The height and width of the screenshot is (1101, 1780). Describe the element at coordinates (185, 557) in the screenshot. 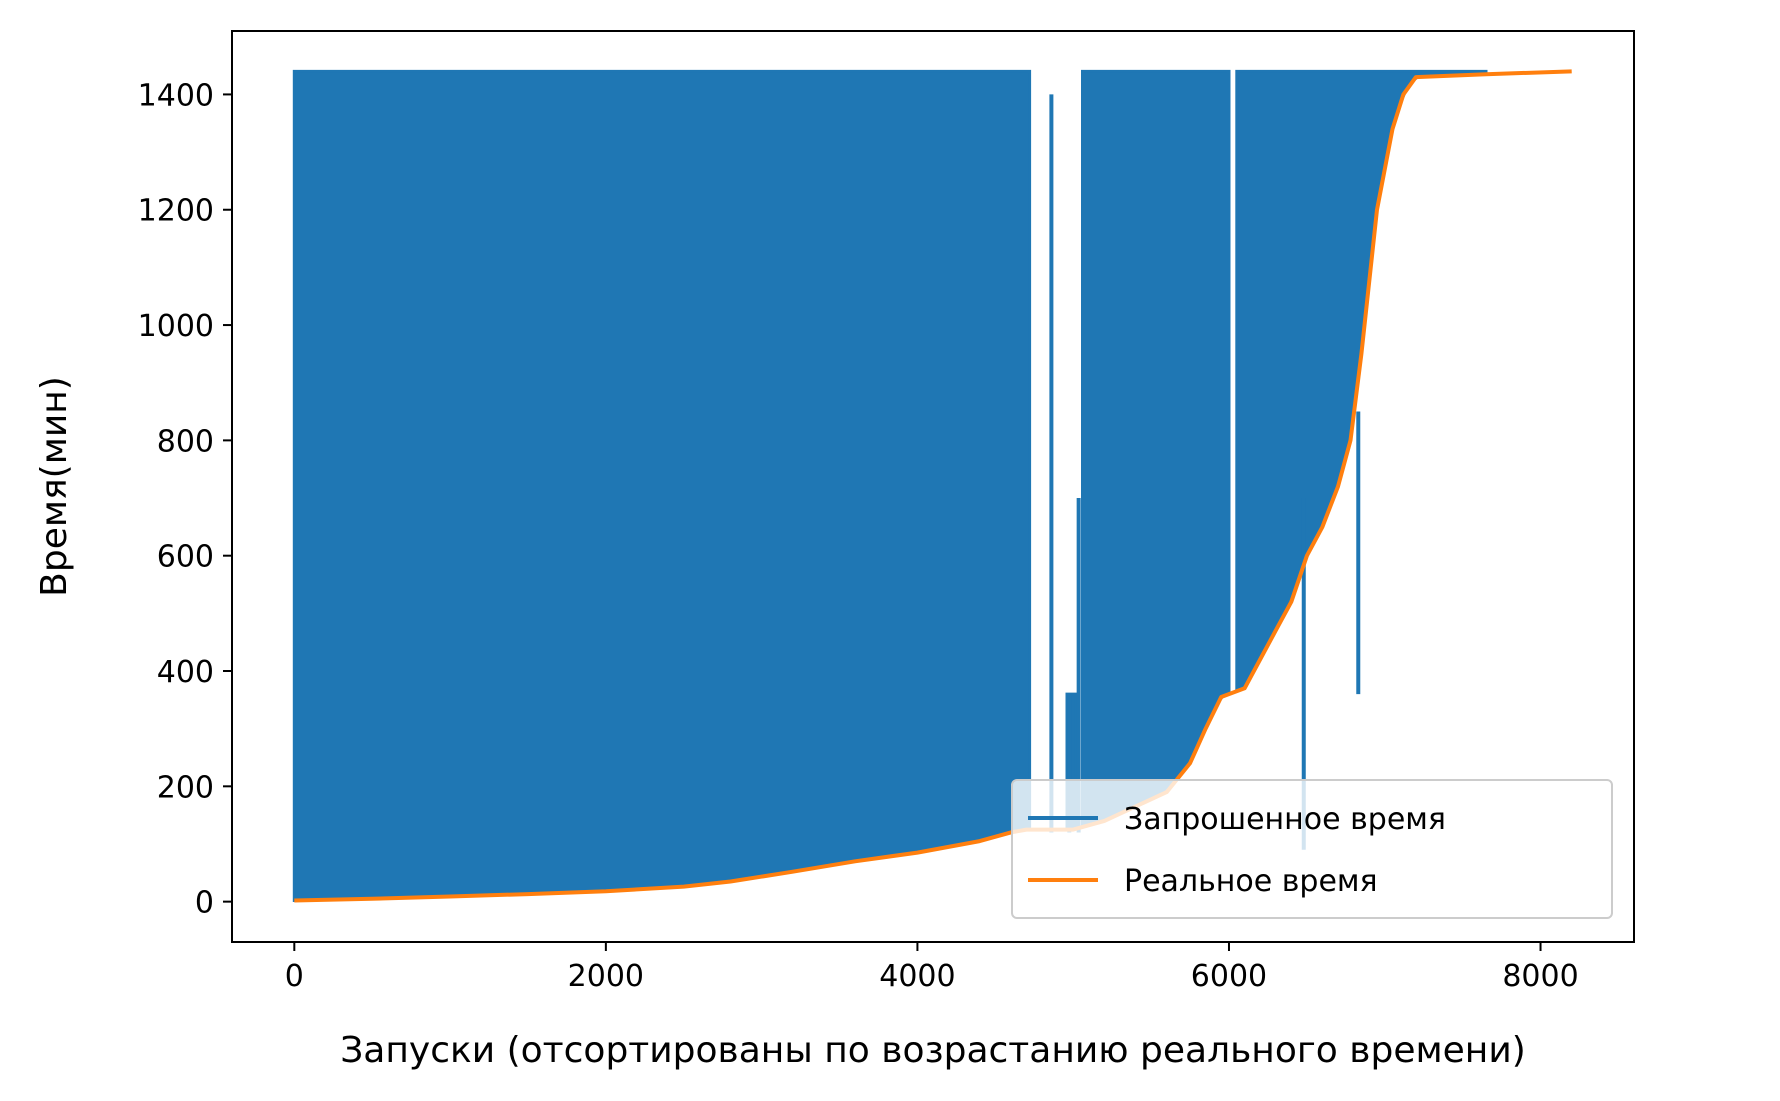

I see `y-tick-label-600: 600` at that location.